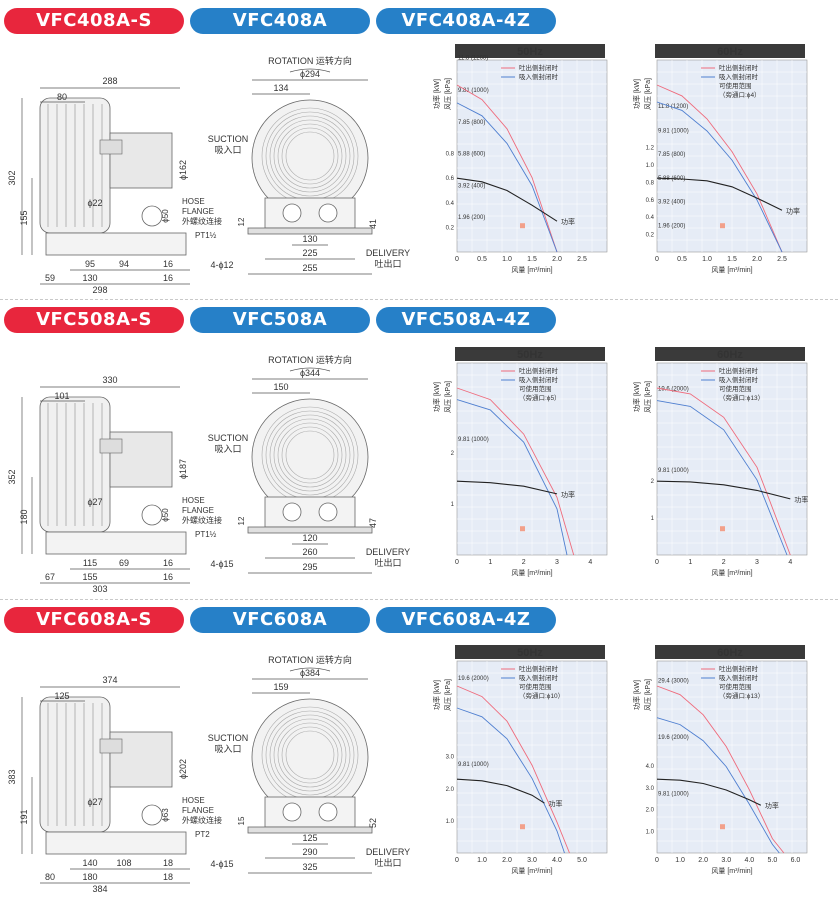  What do you see at coordinates (310, 74) in the screenshot?
I see `dim-front-dia-label: ϕ294` at bounding box center [310, 74].